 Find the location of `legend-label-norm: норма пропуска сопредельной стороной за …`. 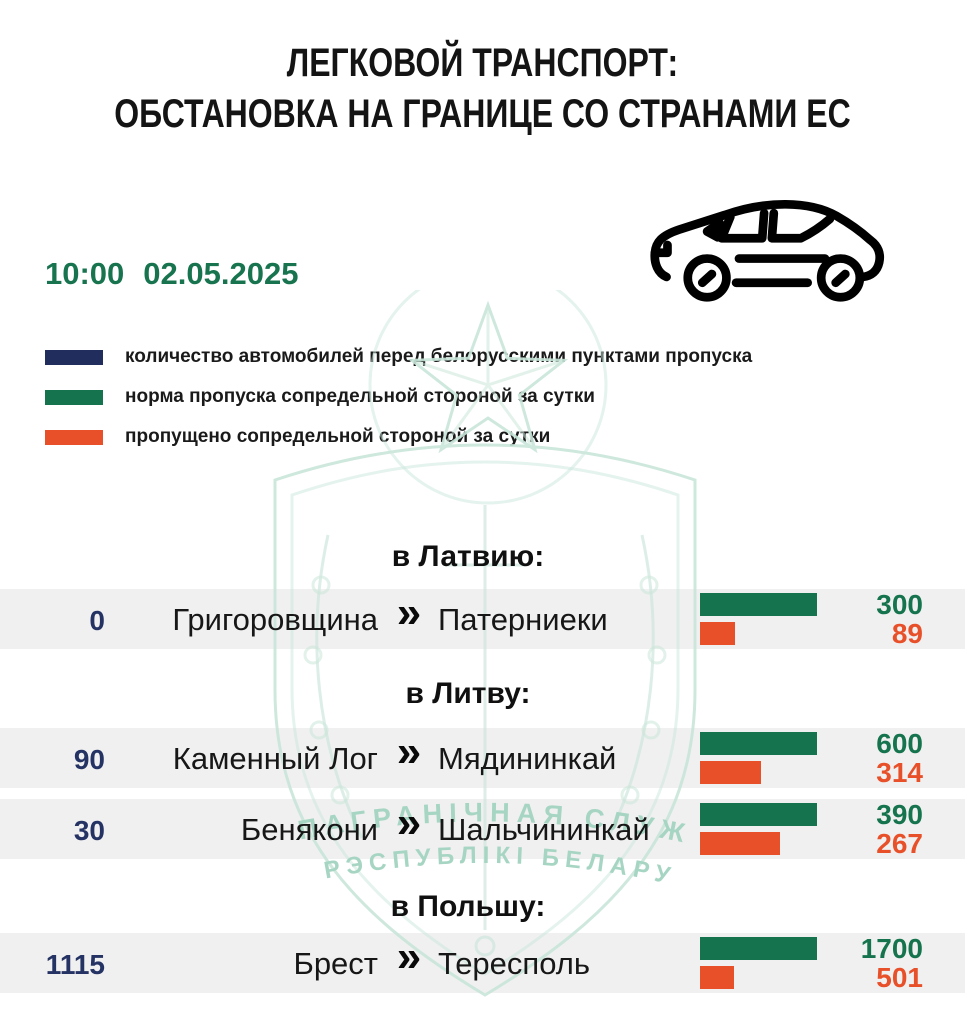

legend-label-norm: норма пропуска сопредельной стороной за … is located at coordinates (360, 396).